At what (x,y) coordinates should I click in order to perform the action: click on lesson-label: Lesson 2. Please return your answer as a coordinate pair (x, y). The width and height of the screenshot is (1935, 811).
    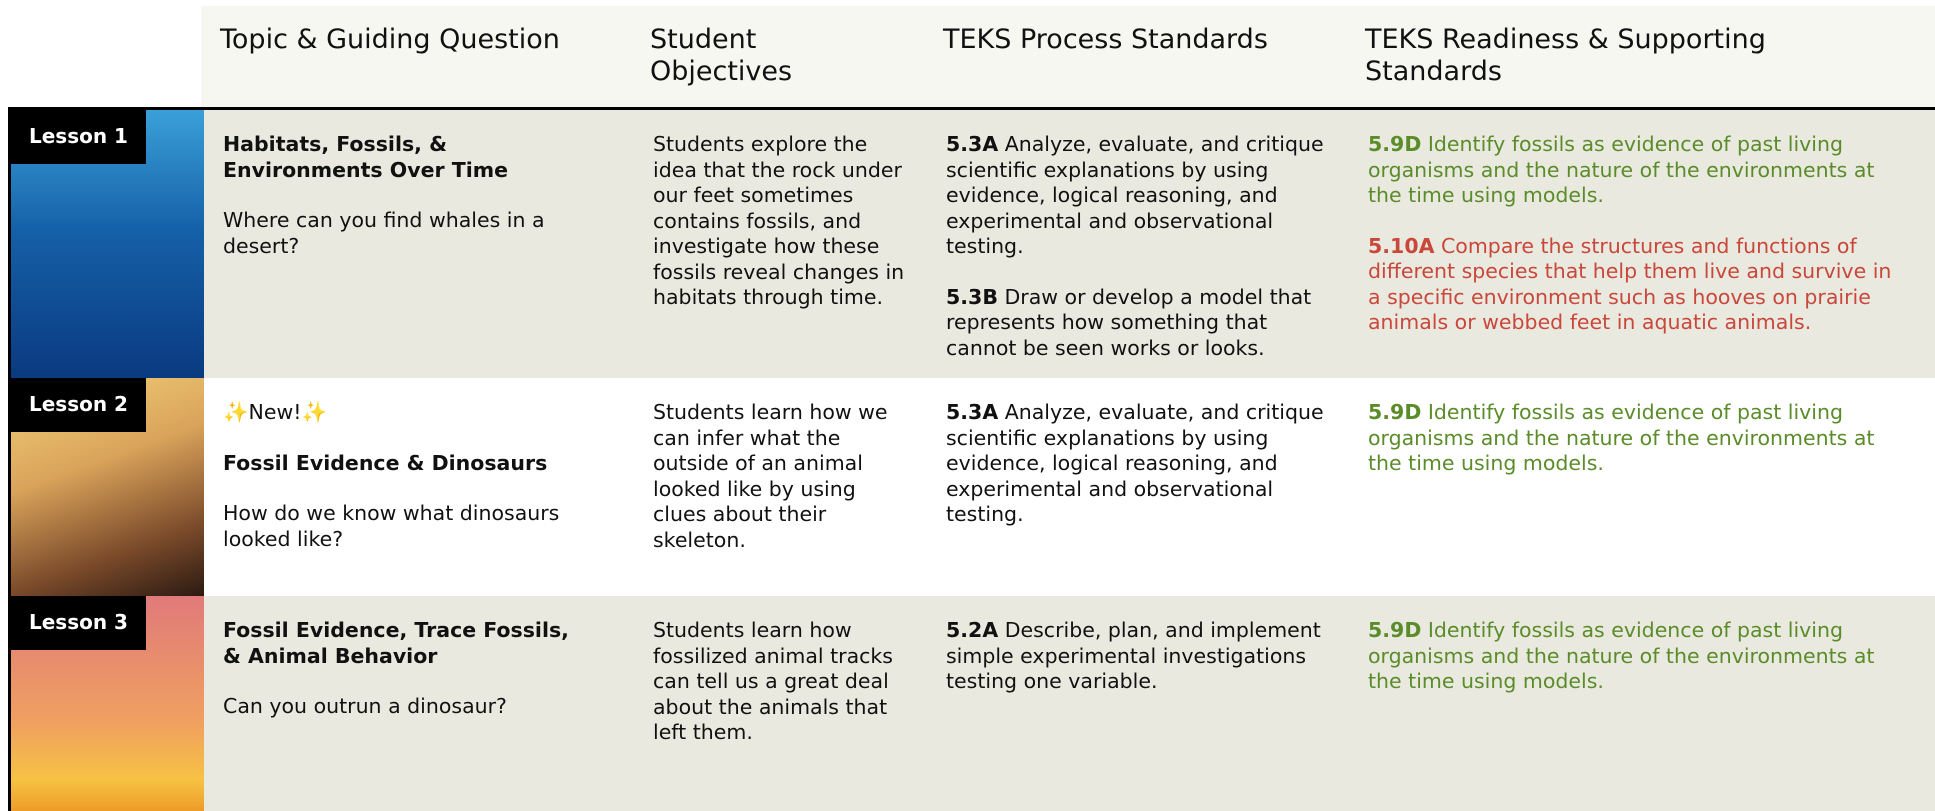
    Looking at the image, I should click on (78, 405).